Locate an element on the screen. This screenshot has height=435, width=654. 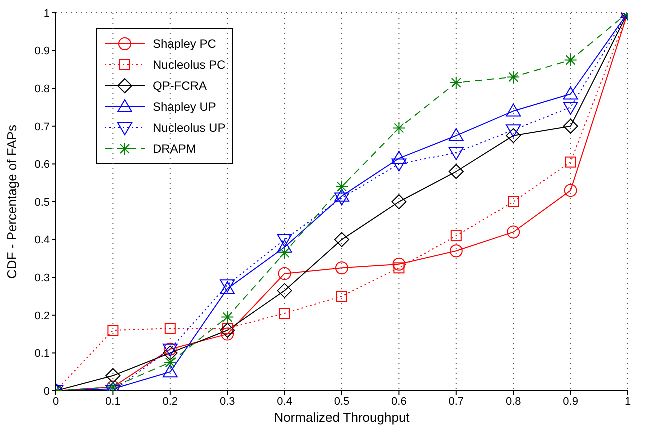
x-tick-label: 0.1 is located at coordinates (113, 402).